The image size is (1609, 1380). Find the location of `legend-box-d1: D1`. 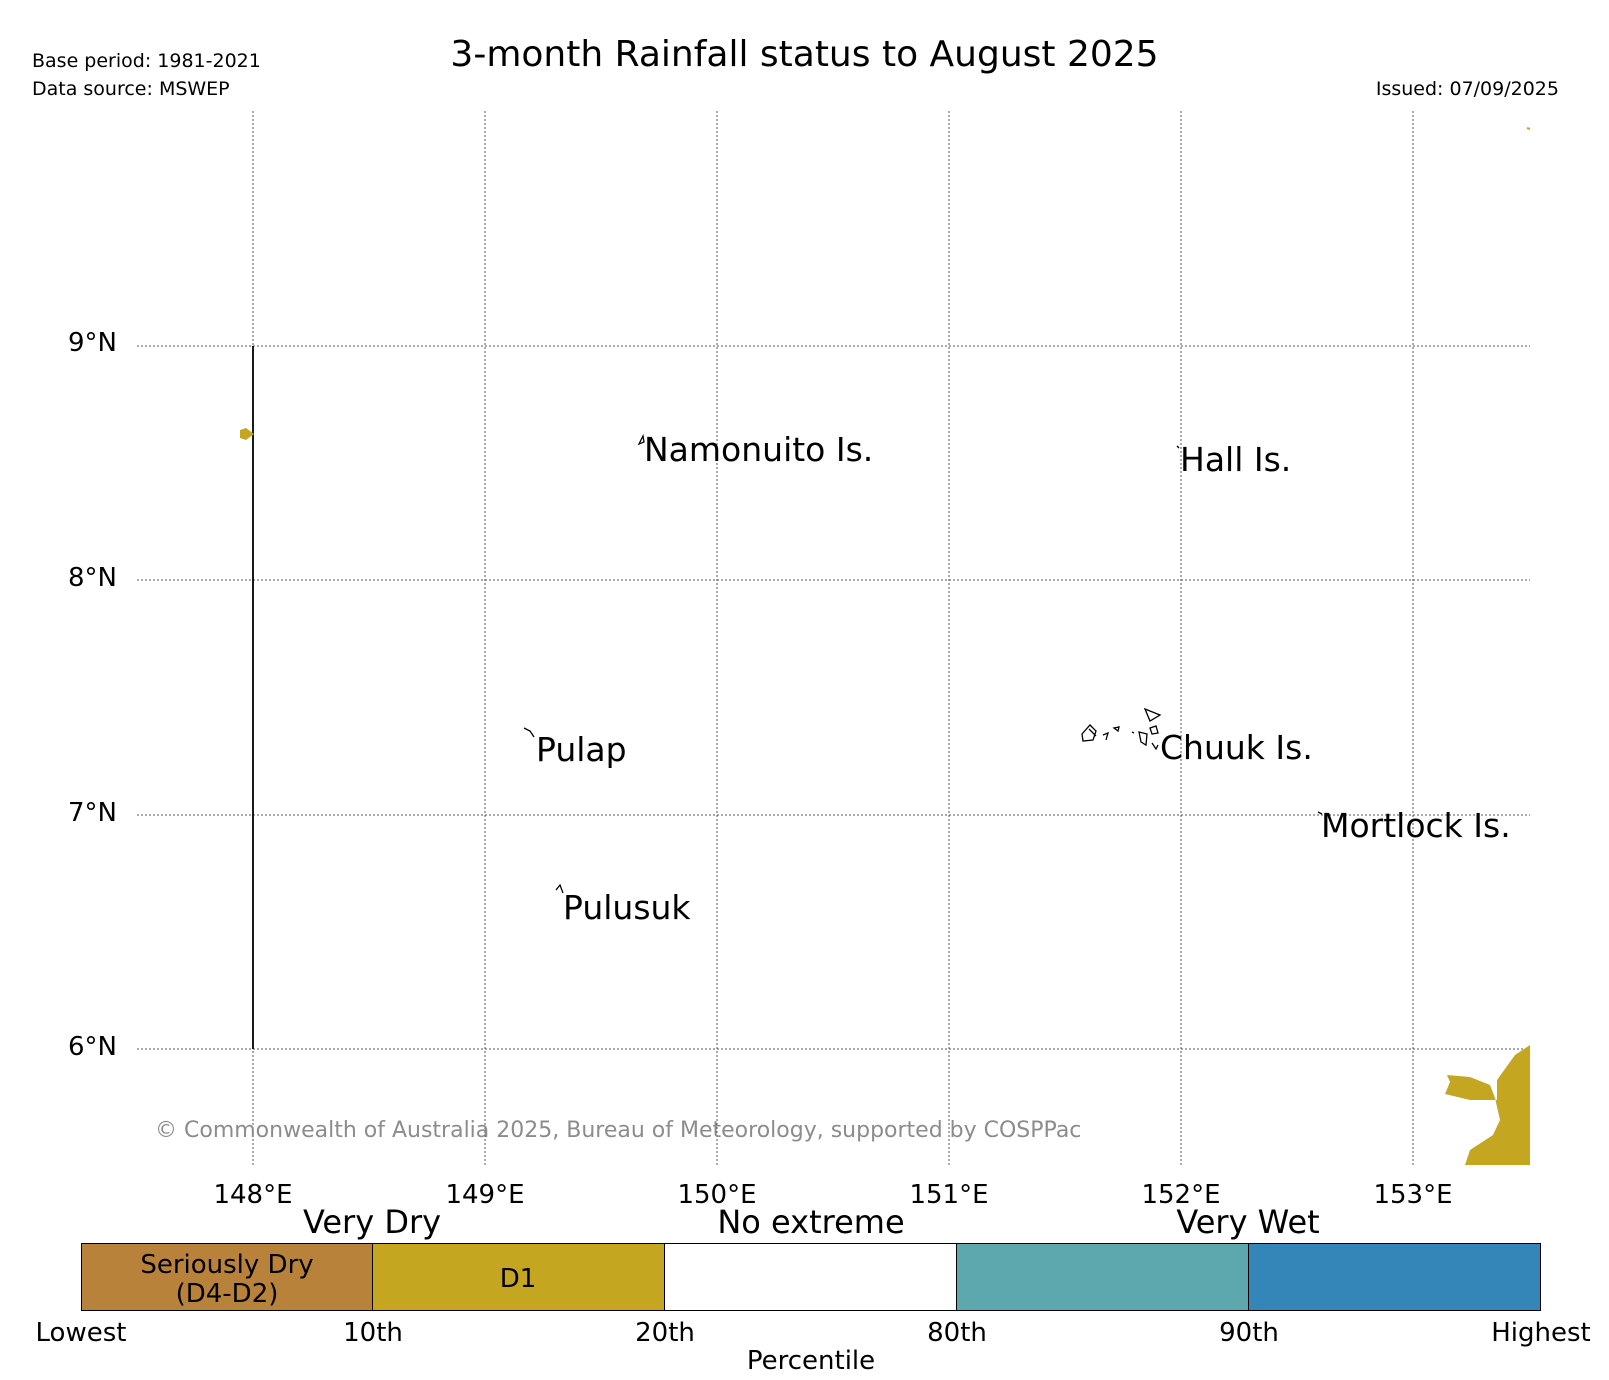

legend-box-d1: D1 is located at coordinates (519, 1277).